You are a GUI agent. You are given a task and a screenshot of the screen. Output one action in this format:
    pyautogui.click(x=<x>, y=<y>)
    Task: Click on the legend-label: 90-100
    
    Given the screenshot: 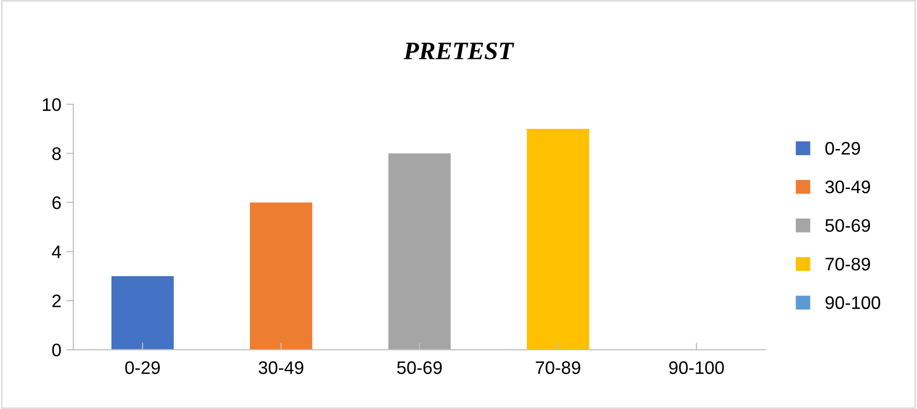 What is the action you would take?
    pyautogui.click(x=853, y=303)
    